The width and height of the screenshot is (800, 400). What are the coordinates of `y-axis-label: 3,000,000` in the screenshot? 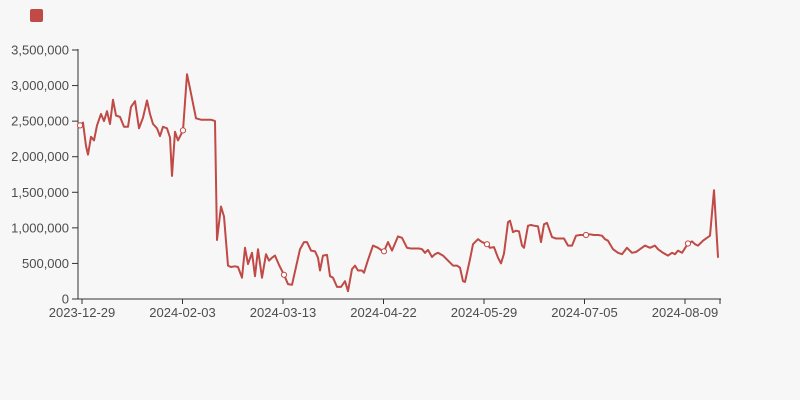 It's located at (40, 85).